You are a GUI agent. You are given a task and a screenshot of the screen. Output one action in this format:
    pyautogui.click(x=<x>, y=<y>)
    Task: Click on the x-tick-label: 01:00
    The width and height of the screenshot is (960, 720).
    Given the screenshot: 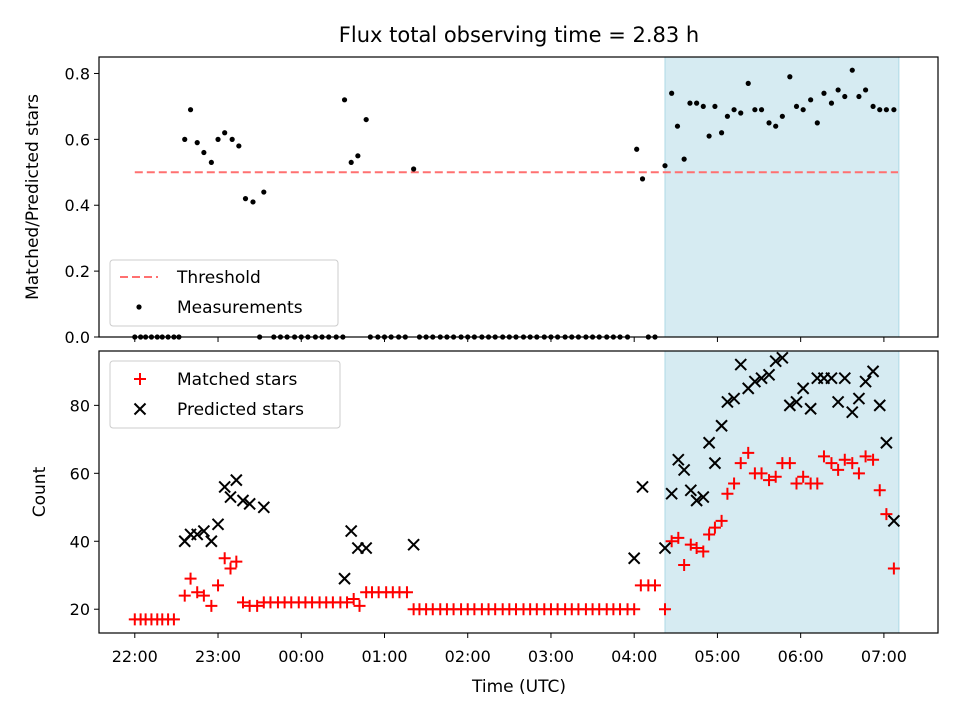 What is the action you would take?
    pyautogui.click(x=384, y=656)
    